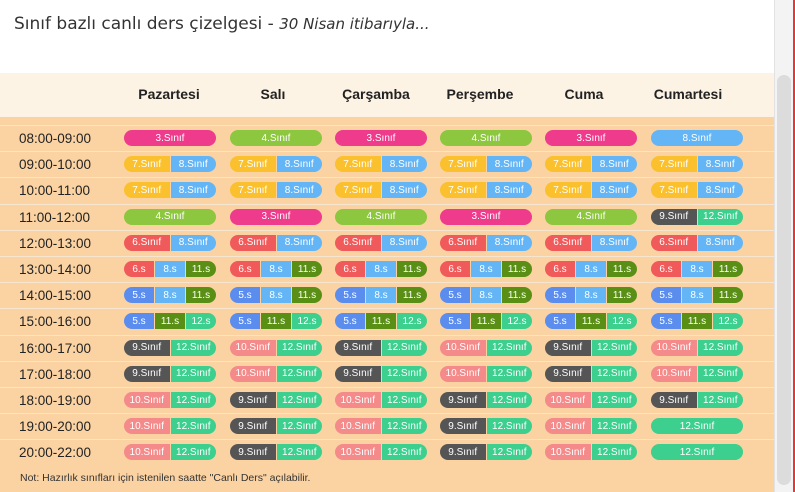 The width and height of the screenshot is (795, 492). What do you see at coordinates (55, 348) in the screenshot?
I see `time-slot-label: 16:00-17:00` at bounding box center [55, 348].